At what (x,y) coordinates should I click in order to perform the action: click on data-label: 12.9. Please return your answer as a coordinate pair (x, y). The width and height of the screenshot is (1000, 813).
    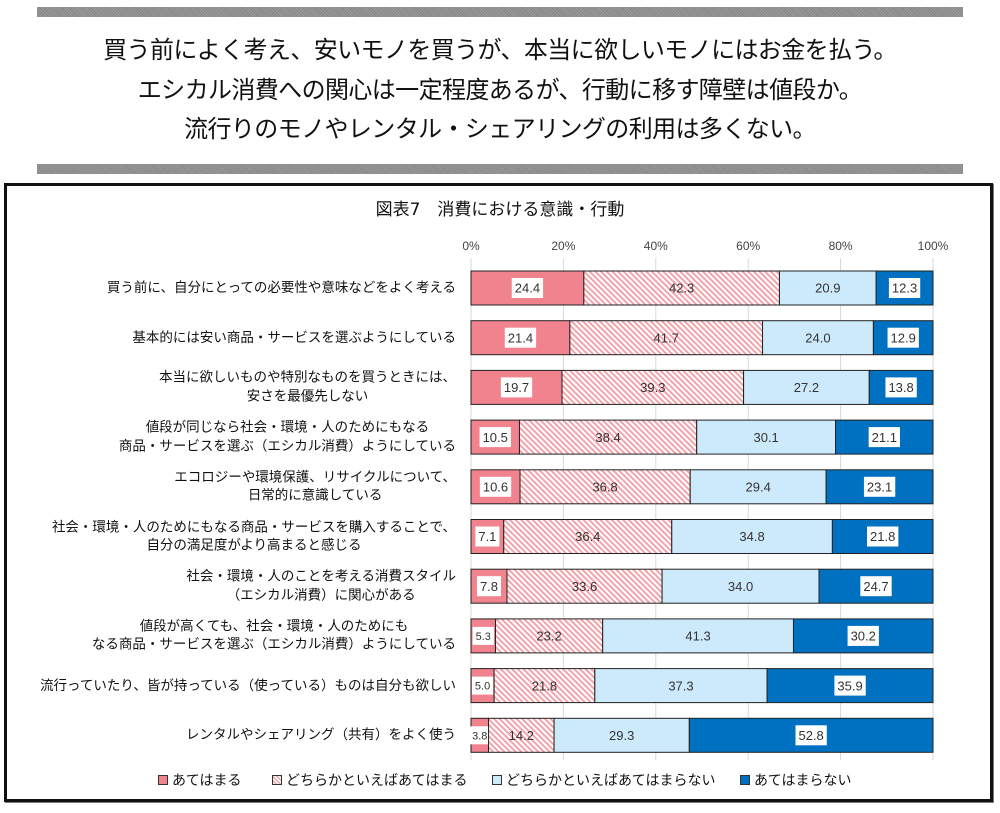
    Looking at the image, I should click on (903, 337).